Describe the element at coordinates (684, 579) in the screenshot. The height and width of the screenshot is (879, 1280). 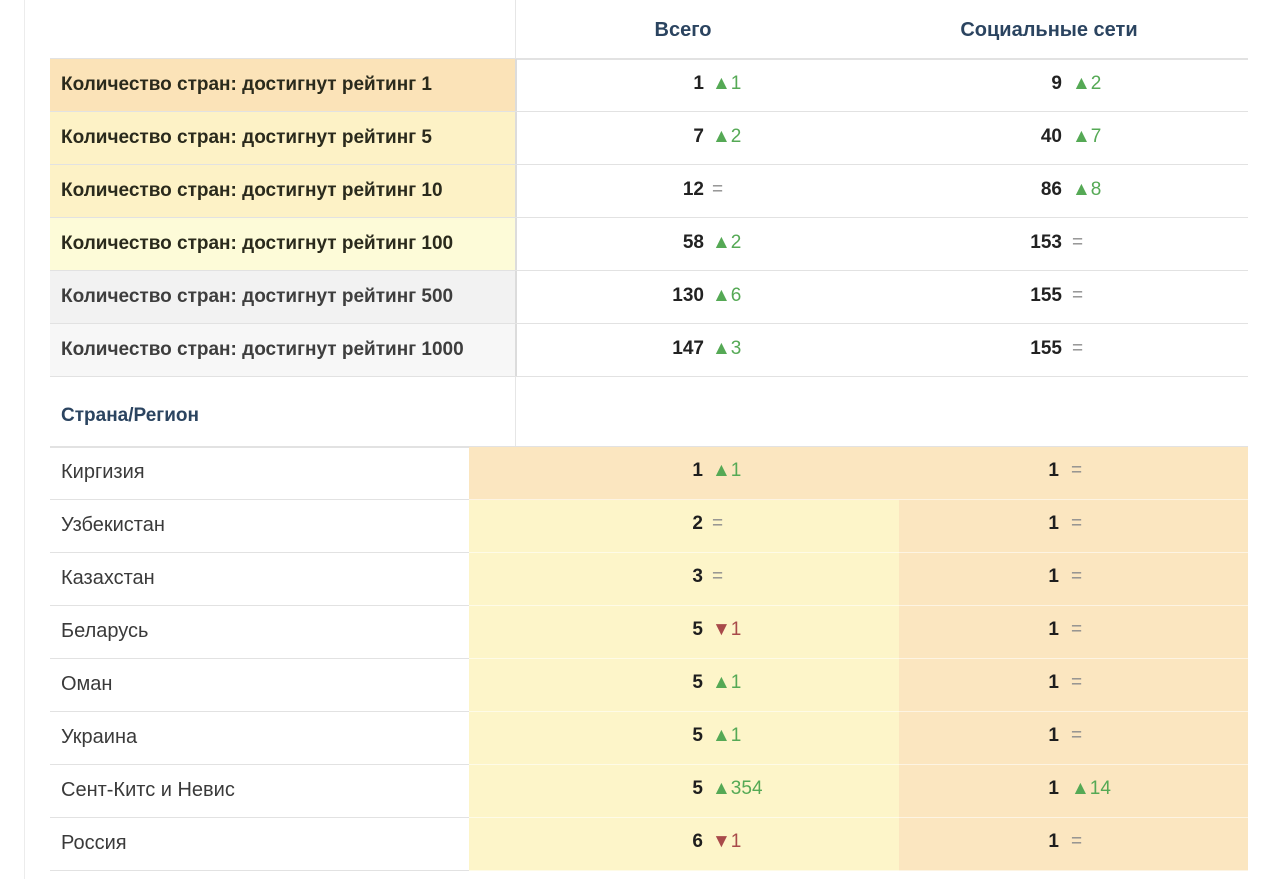
I see `country-total-wrap: 3 =` at that location.